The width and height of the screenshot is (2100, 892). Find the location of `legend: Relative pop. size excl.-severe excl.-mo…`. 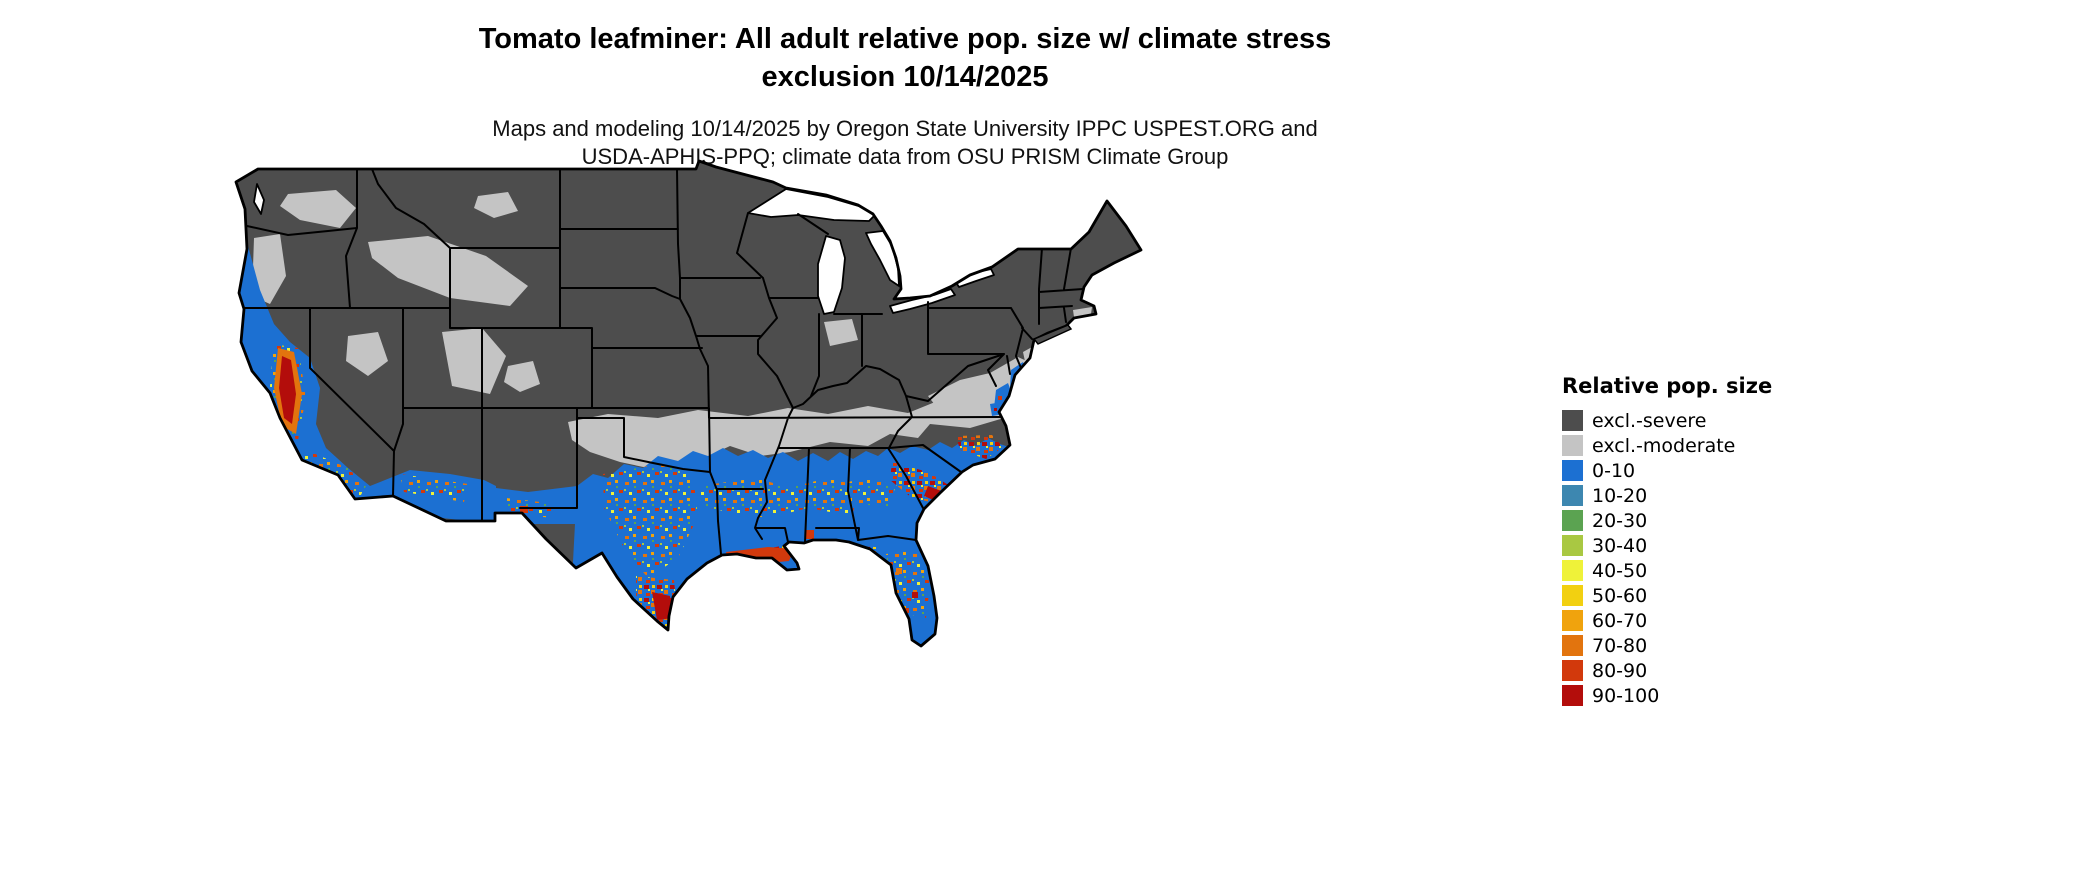

legend: Relative pop. size excl.-severe excl.-mo… is located at coordinates (1667, 541).